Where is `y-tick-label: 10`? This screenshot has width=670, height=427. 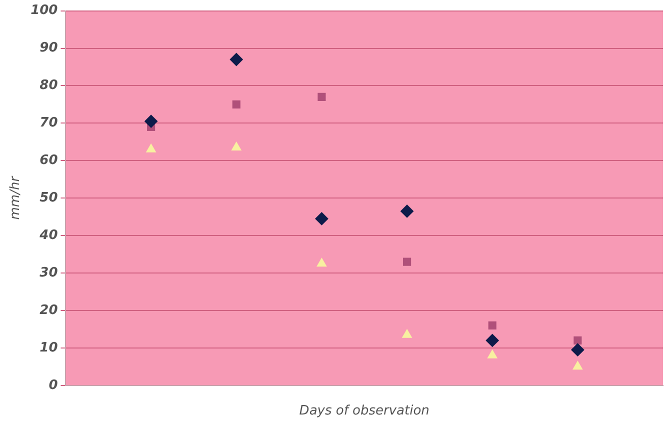
y-tick-label: 10 is located at coordinates (49, 348).